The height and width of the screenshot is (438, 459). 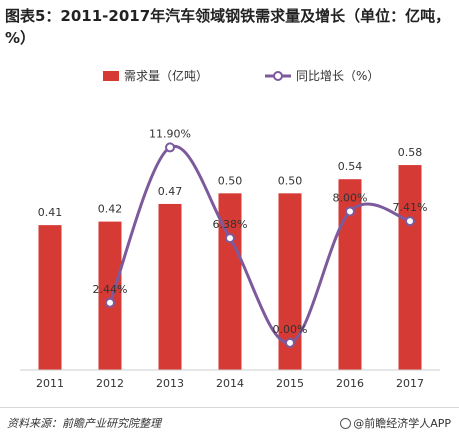 I want to click on x-tick-labels: 2011 2012 2013 2014 2015 2016 2017, so click(x=230, y=383).